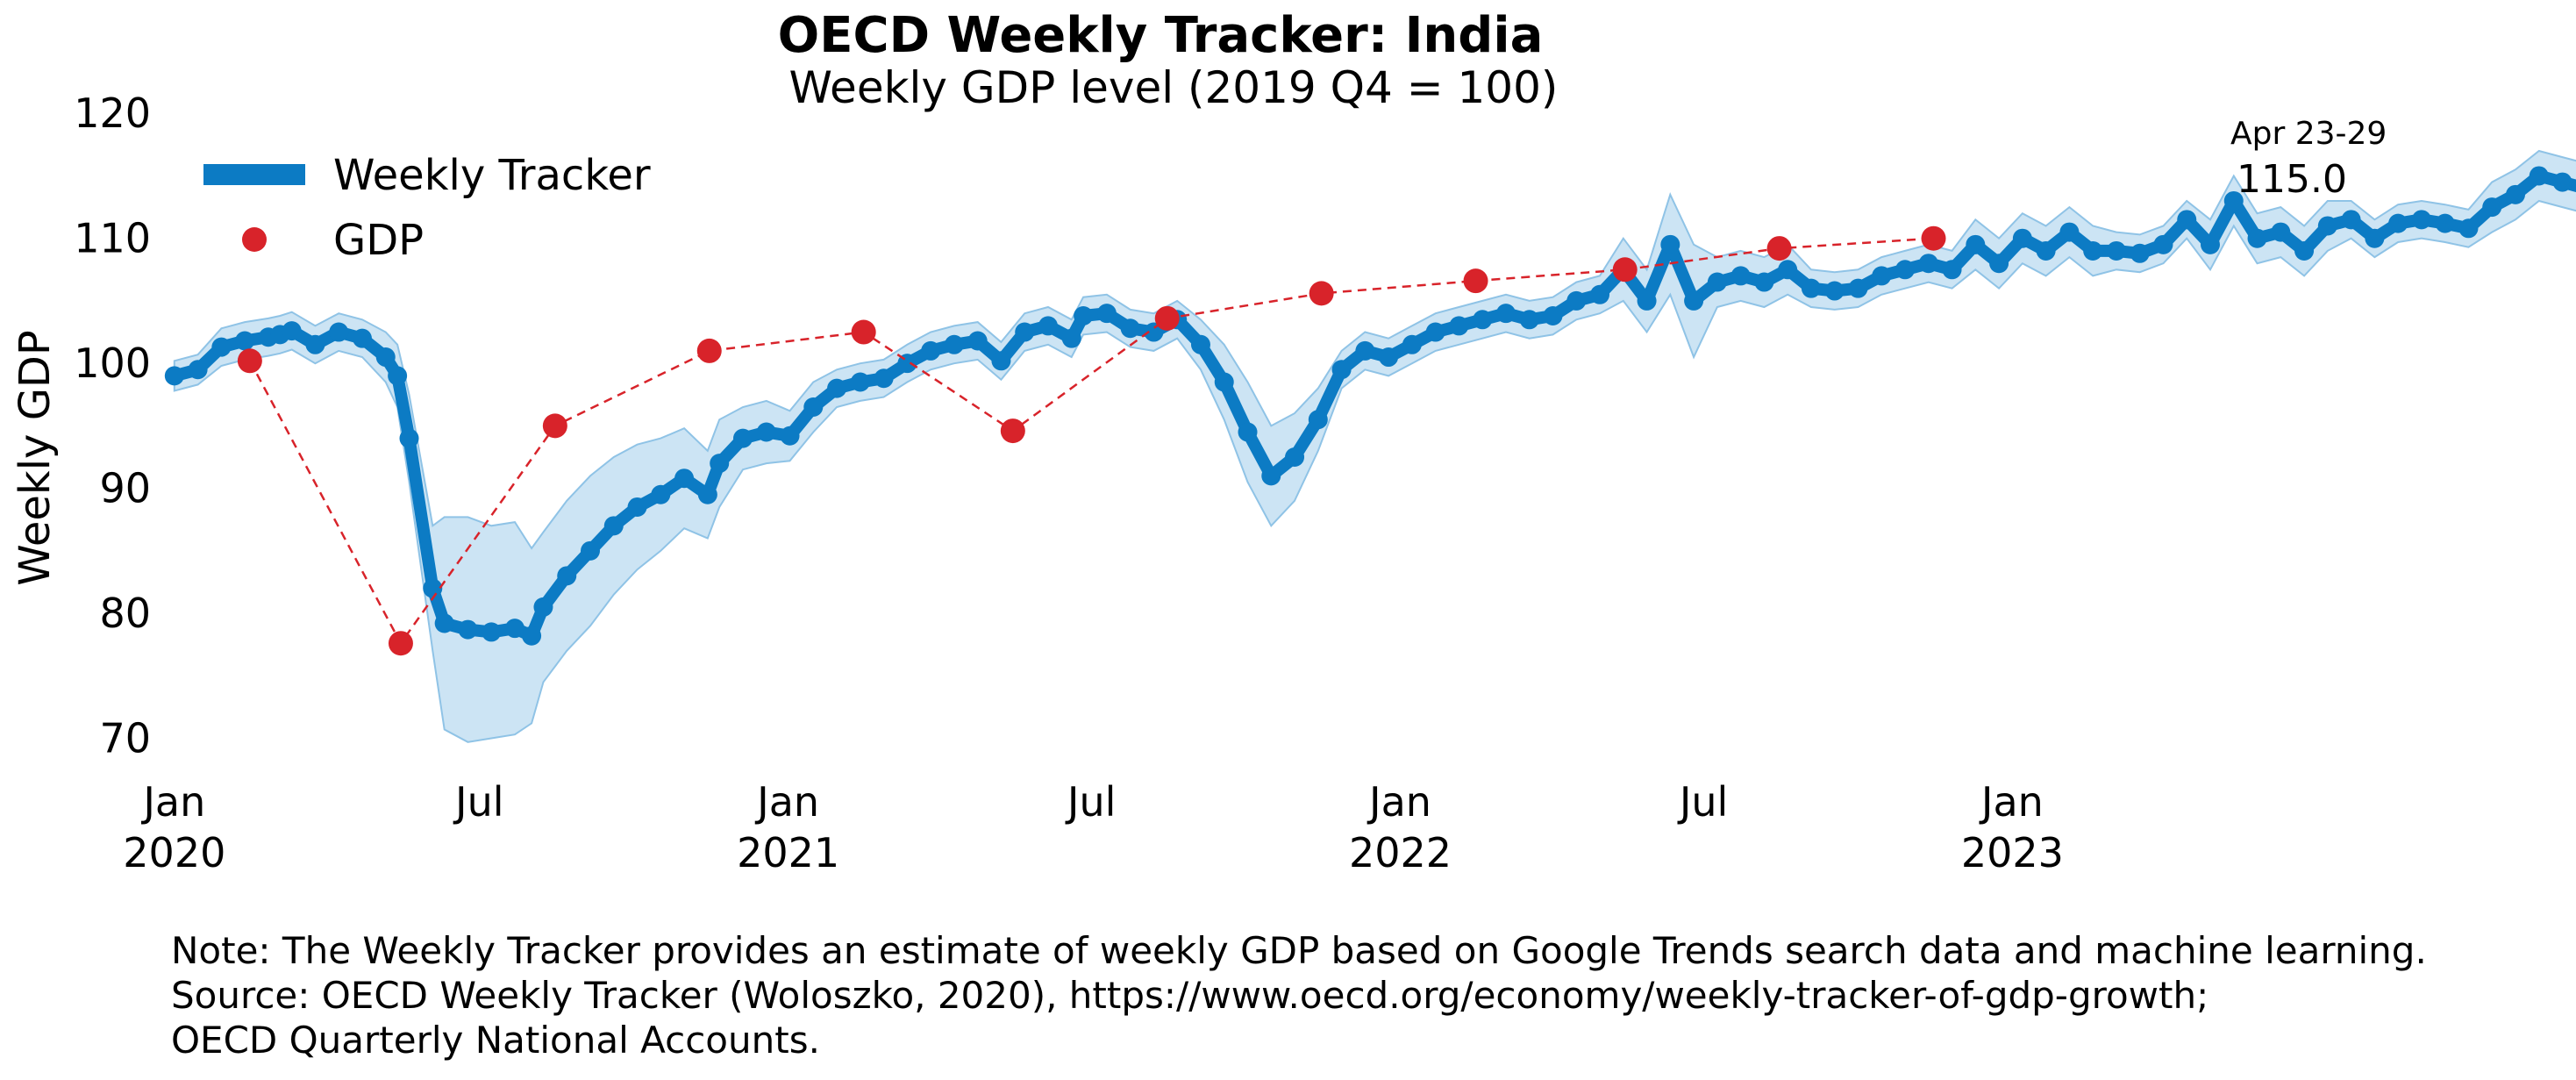 The image size is (2576, 1080). I want to click on y-tick-label: 70, so click(125, 739).